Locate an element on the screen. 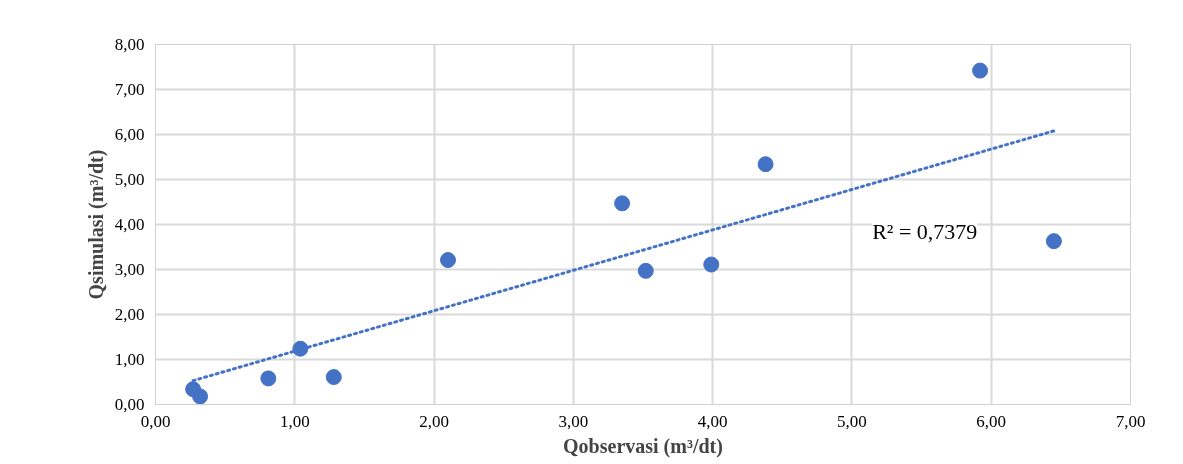 The width and height of the screenshot is (1183, 464). x-tick-label: 5,00 is located at coordinates (852, 421).